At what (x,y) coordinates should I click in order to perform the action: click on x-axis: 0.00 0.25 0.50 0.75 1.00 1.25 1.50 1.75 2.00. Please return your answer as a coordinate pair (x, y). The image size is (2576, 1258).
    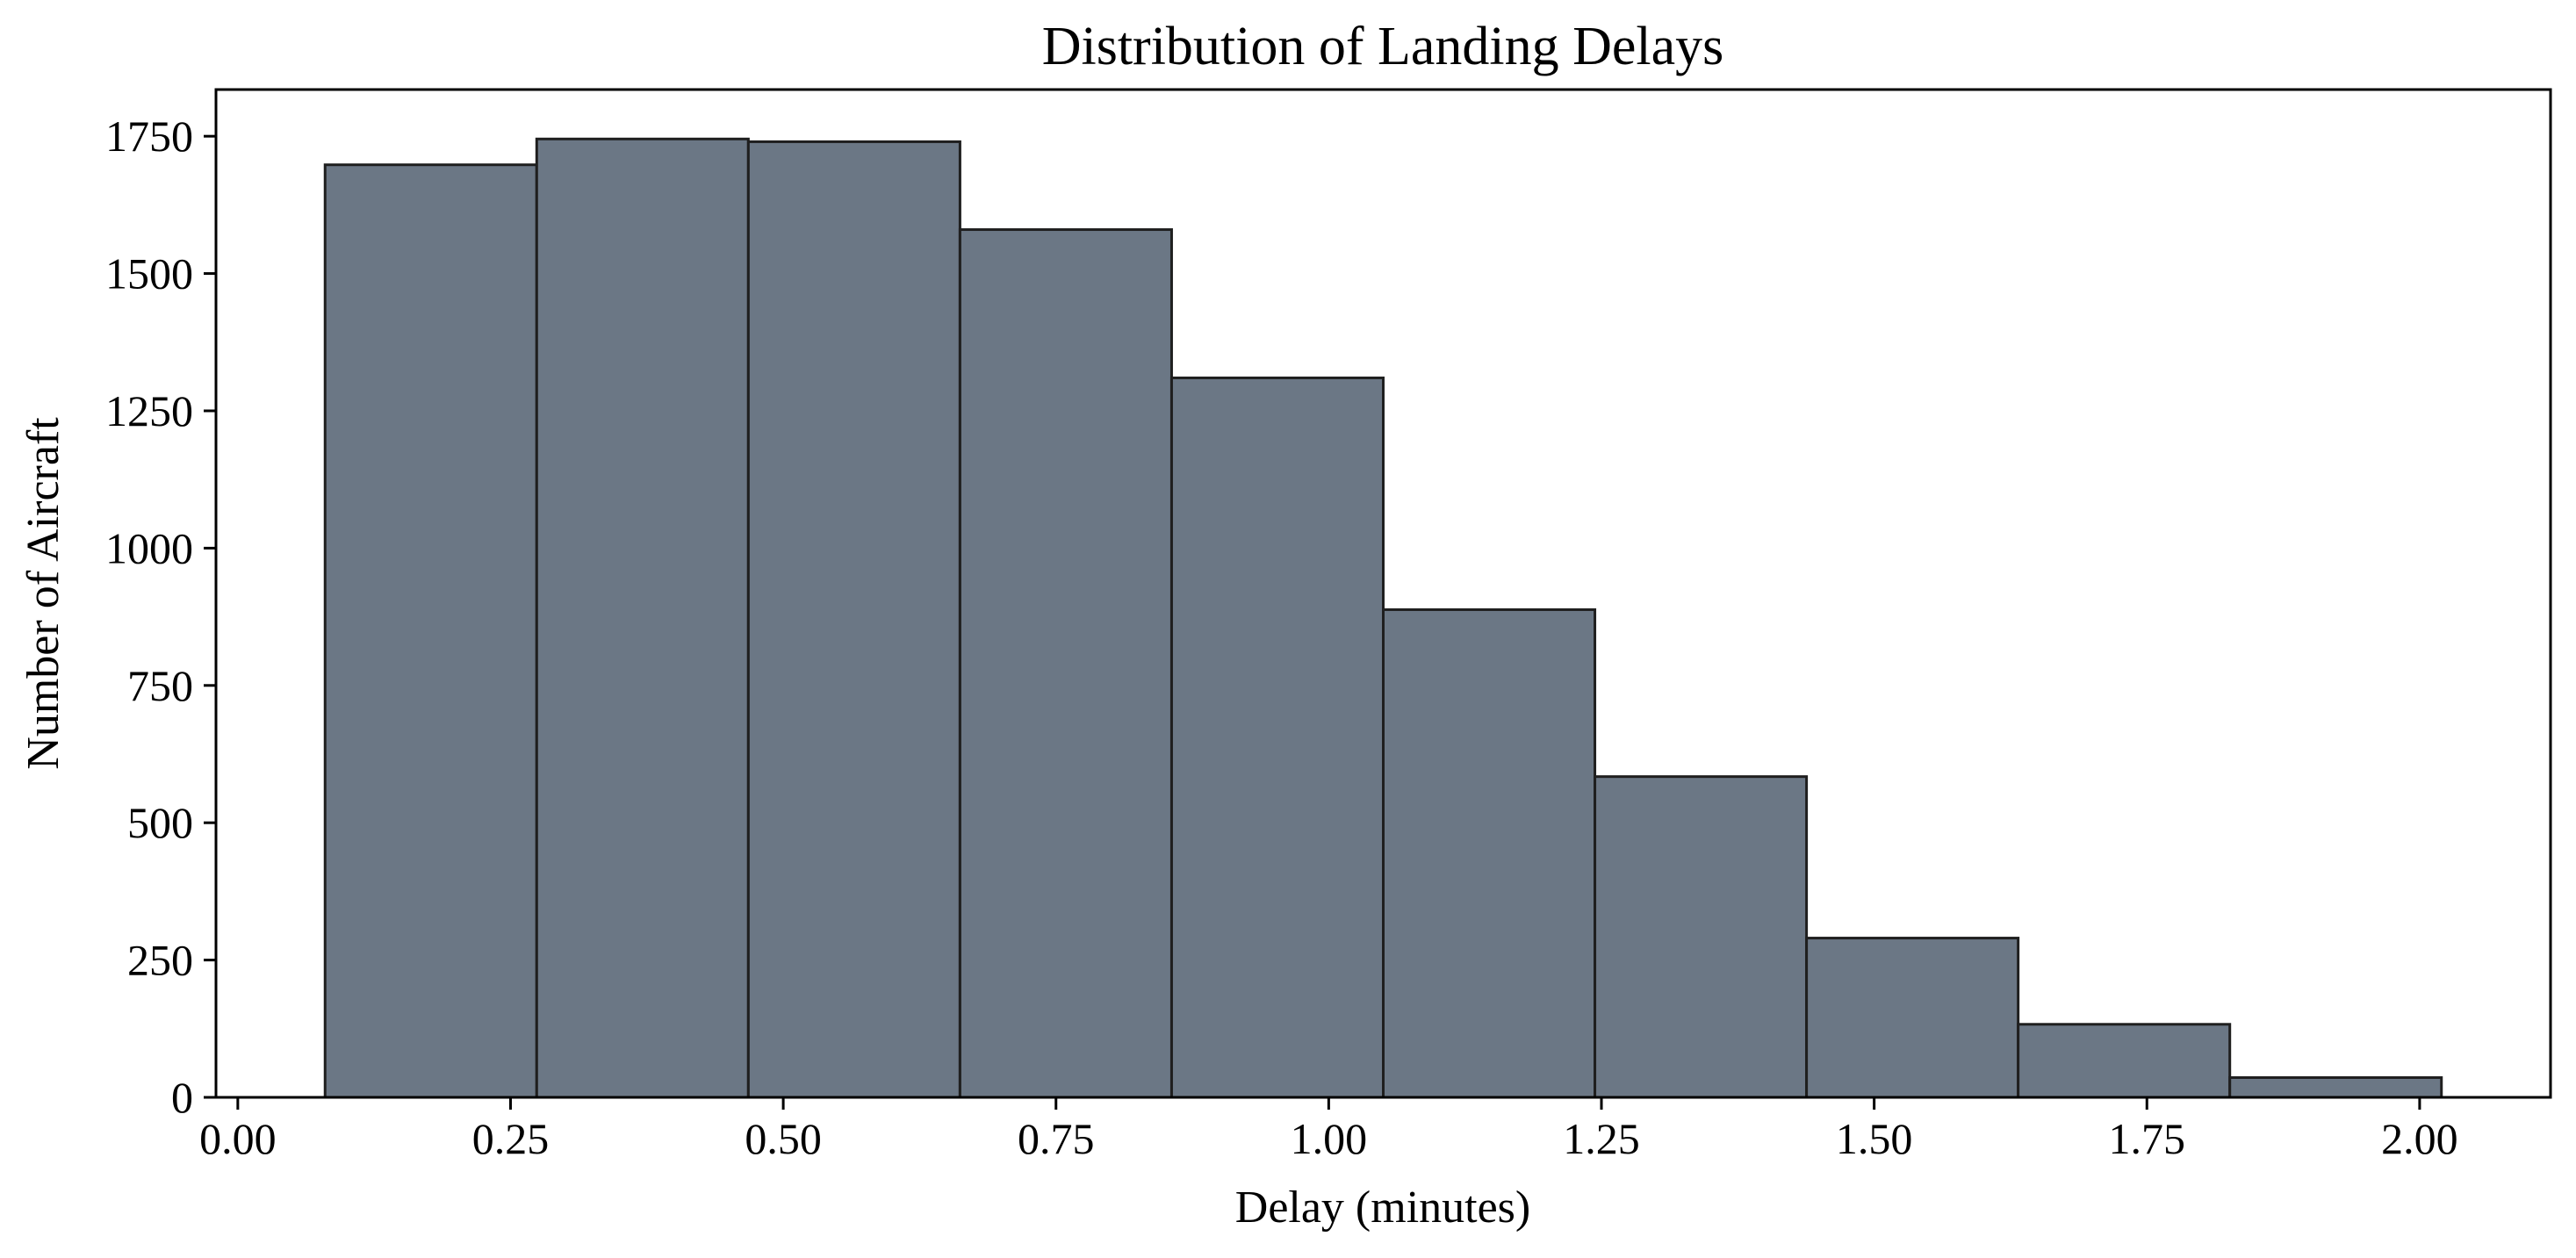
    Looking at the image, I should click on (1328, 1130).